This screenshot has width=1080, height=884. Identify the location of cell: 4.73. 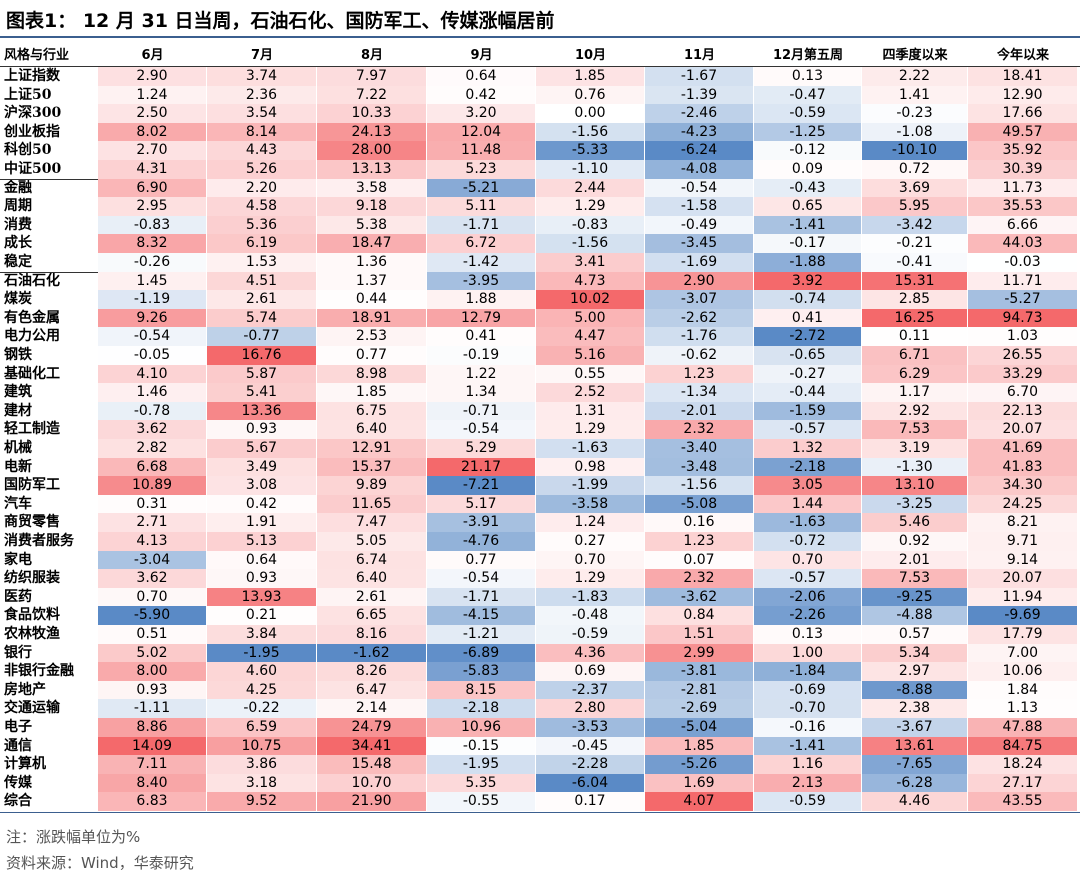
(590, 281).